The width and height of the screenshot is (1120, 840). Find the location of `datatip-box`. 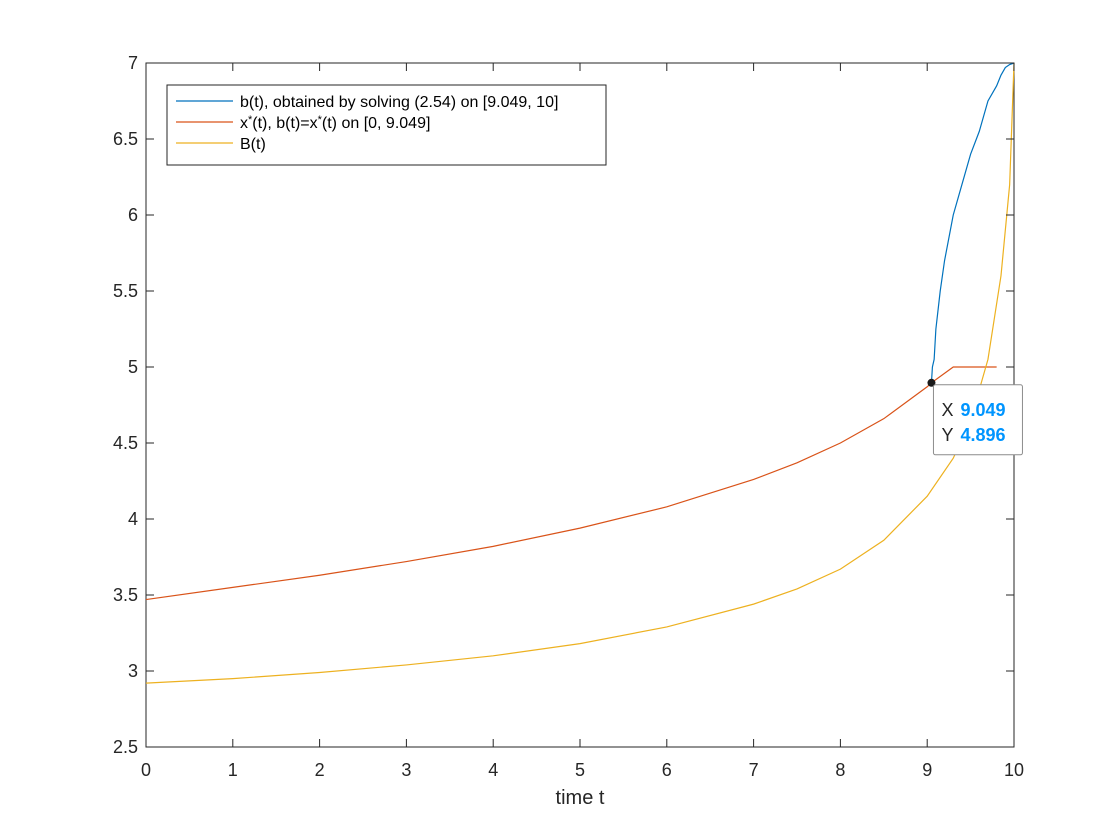

datatip-box is located at coordinates (977, 420).